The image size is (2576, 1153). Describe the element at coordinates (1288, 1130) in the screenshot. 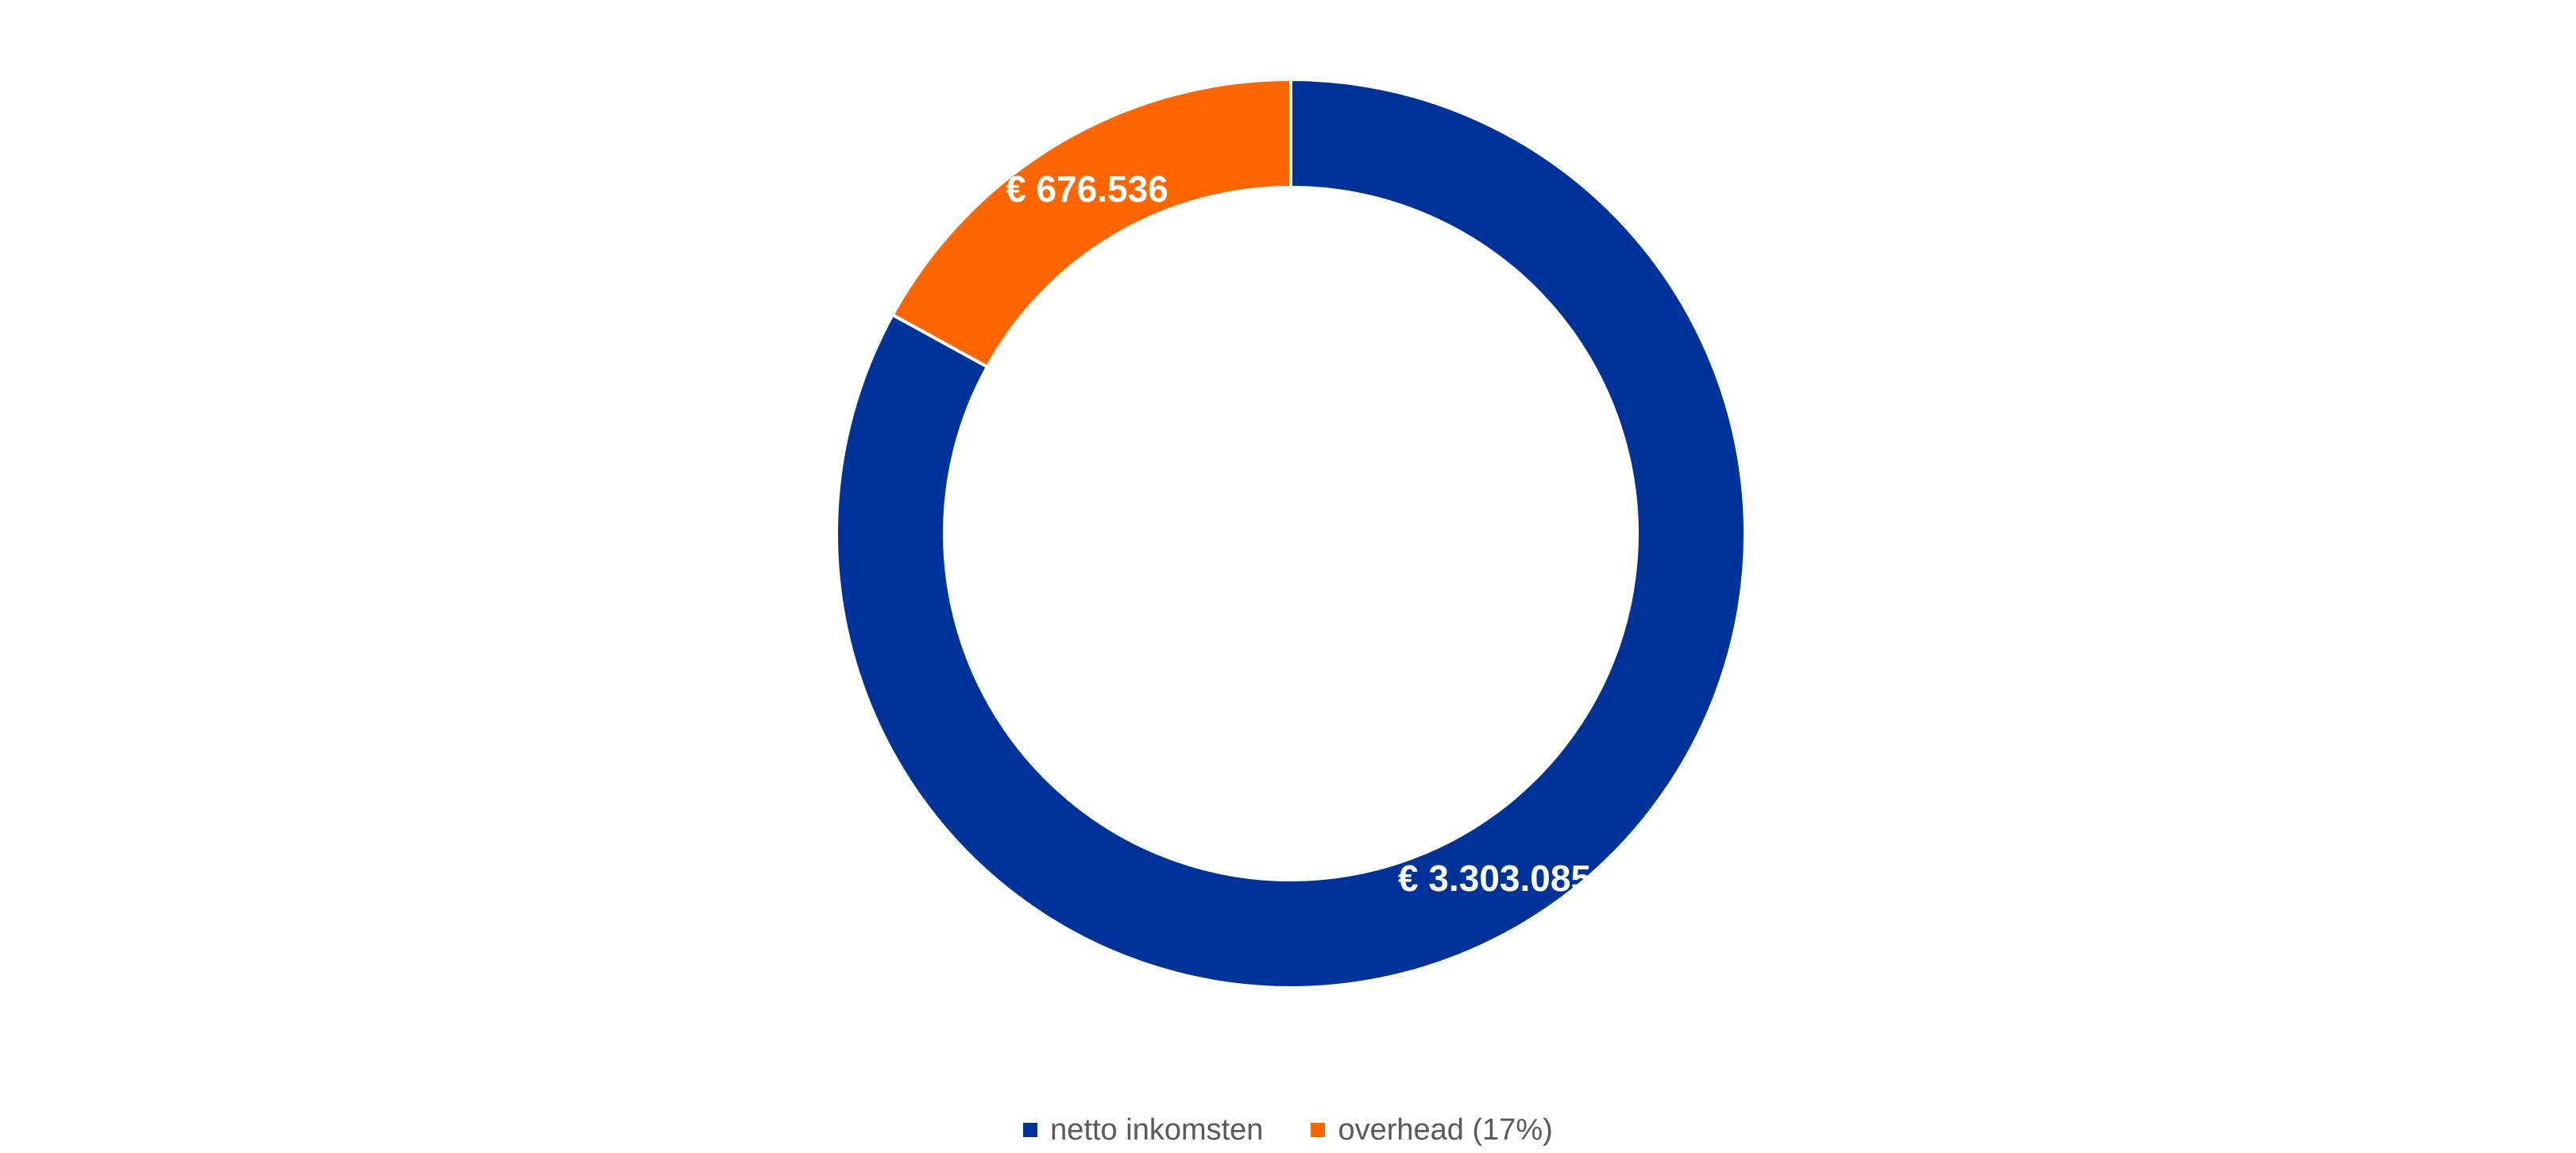

I see `legend: netto inkomsten overhead (17%)` at that location.